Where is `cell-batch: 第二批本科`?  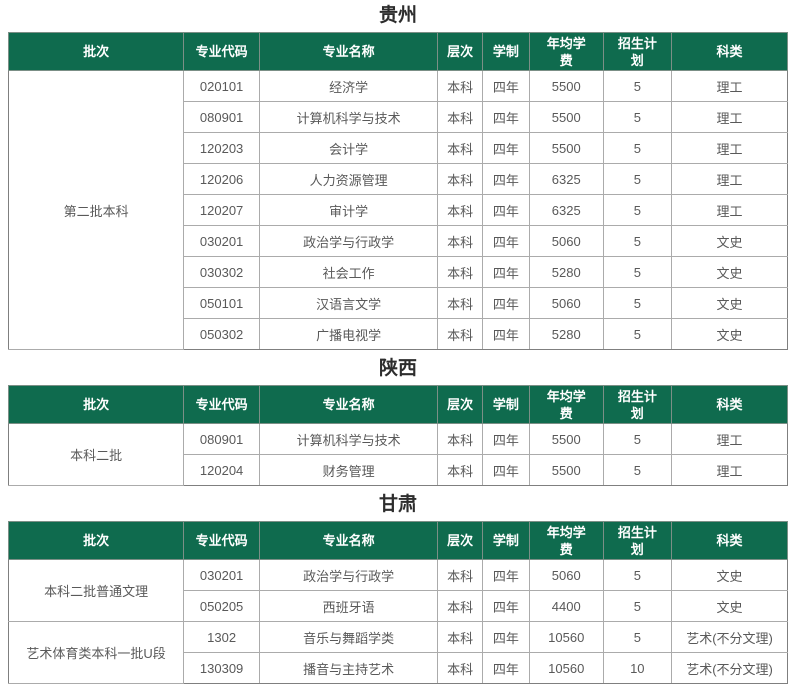
cell-batch: 第二批本科 is located at coordinates (96, 210).